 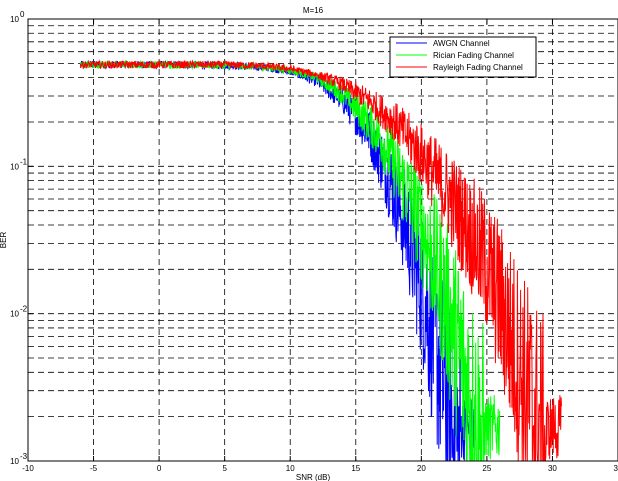 What do you see at coordinates (24, 456) in the screenshot?
I see `y-tick-label-exponent: -3` at bounding box center [24, 456].